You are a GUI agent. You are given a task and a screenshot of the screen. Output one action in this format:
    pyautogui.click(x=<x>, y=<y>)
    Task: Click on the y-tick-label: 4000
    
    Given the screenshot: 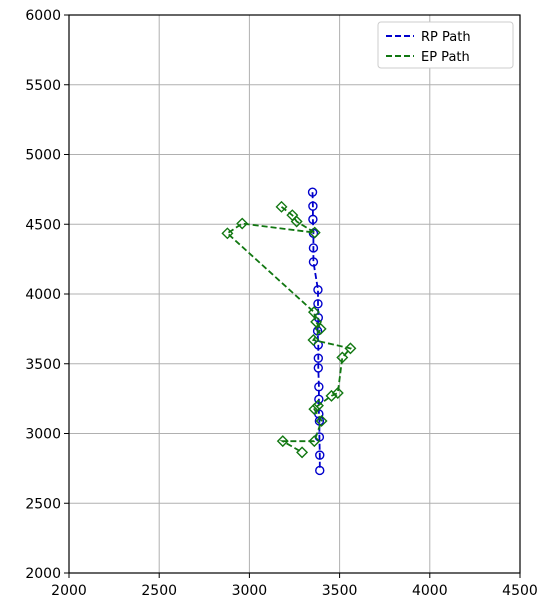 What is the action you would take?
    pyautogui.click(x=43, y=295)
    